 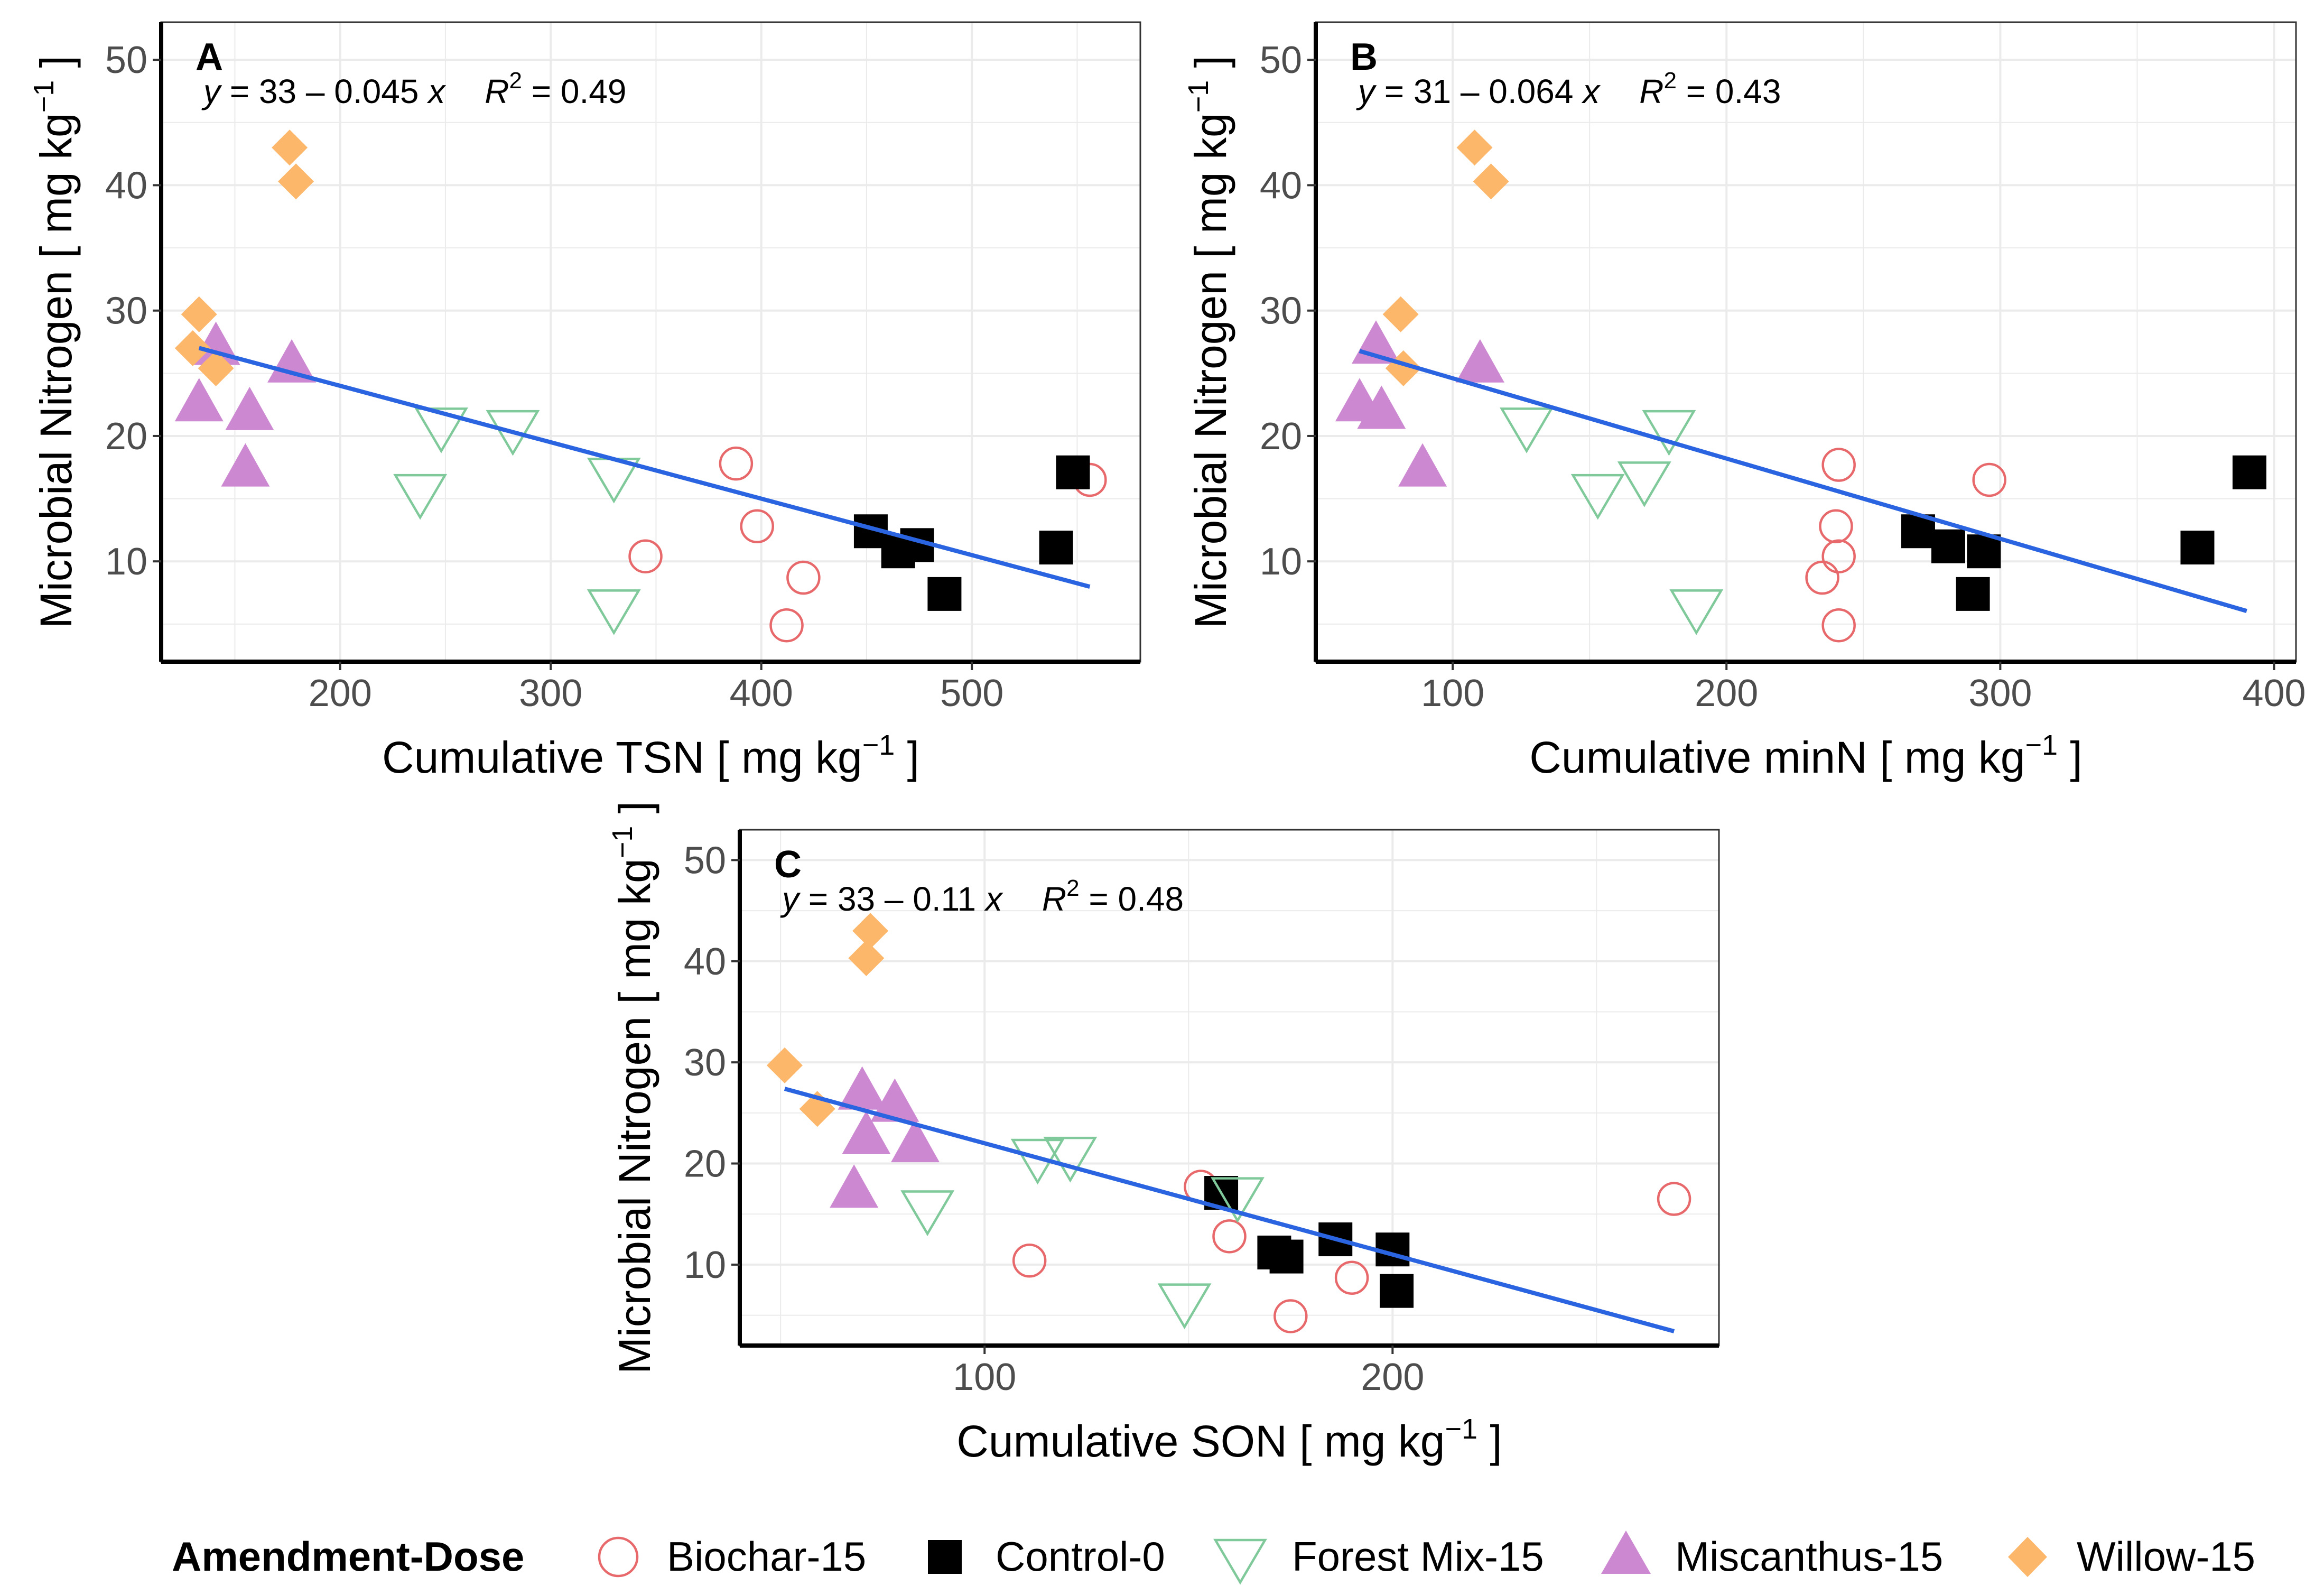 I want to click on panel-tag: A, so click(x=209, y=57).